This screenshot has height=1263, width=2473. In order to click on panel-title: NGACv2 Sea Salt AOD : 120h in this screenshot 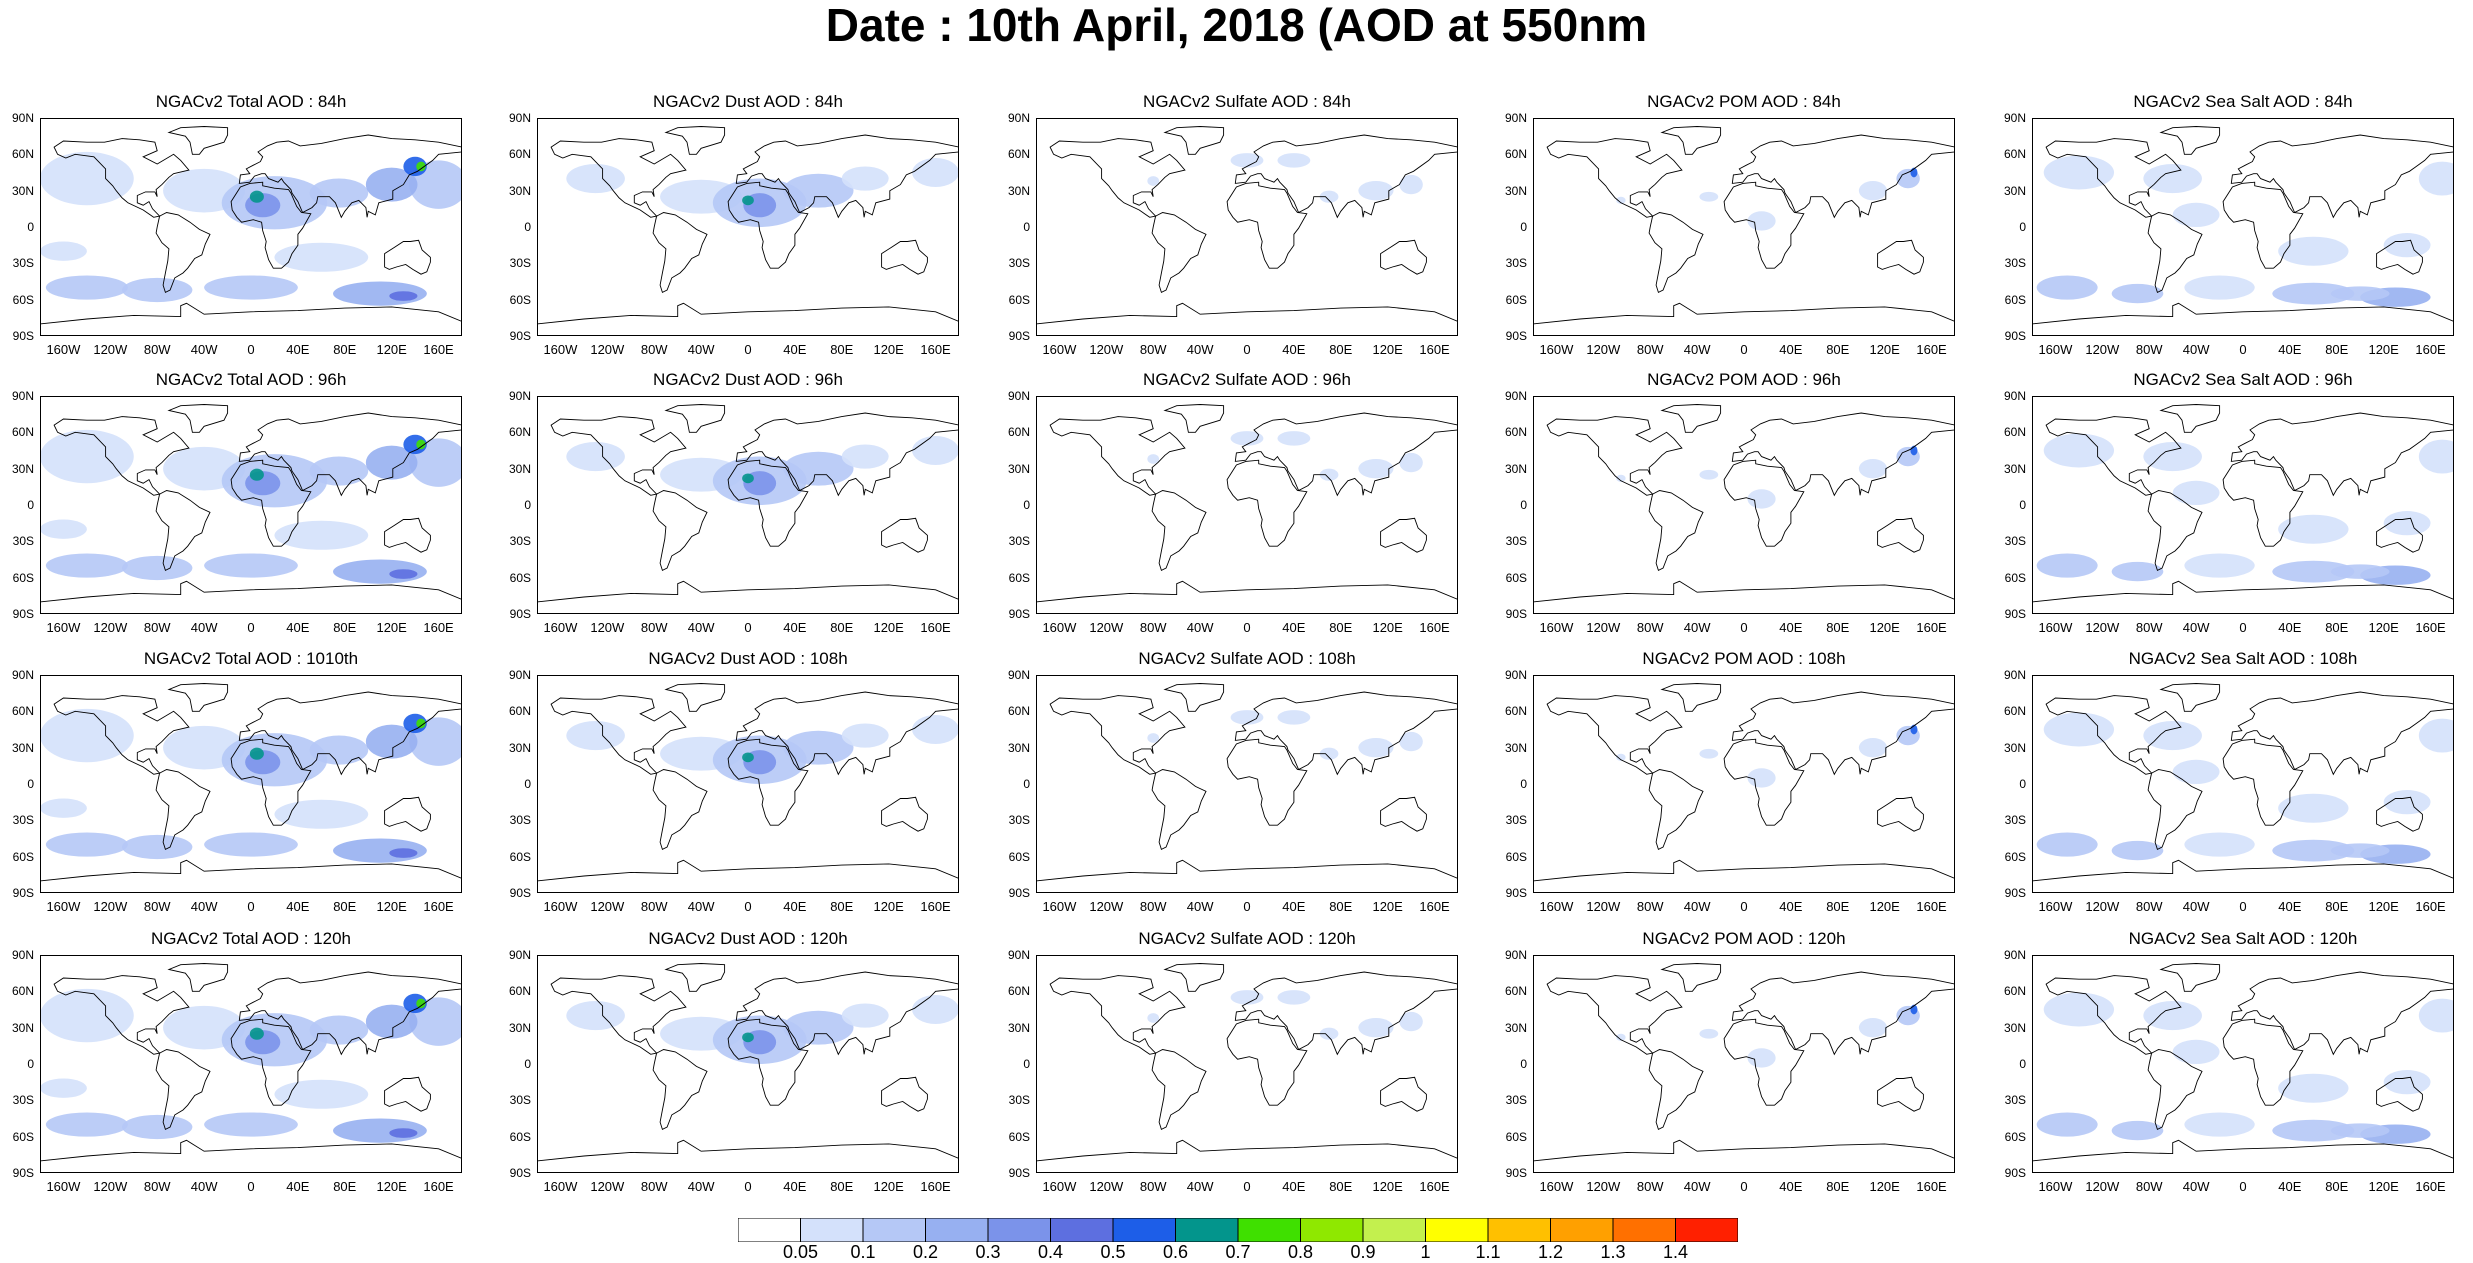, I will do `click(2243, 938)`.